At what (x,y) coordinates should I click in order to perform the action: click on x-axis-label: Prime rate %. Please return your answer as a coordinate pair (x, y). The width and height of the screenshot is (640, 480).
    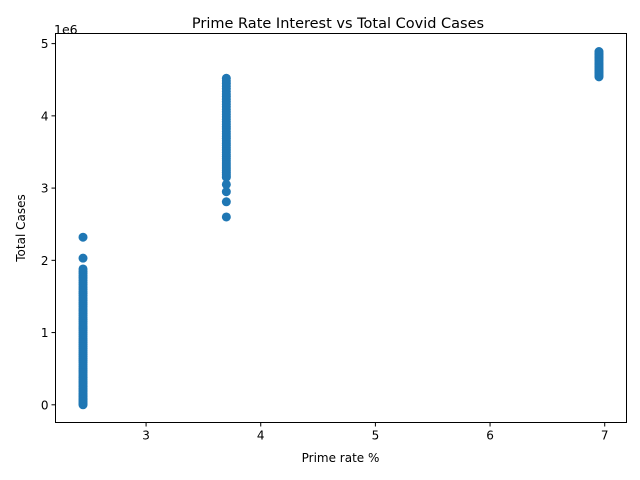
    Looking at the image, I should click on (341, 458).